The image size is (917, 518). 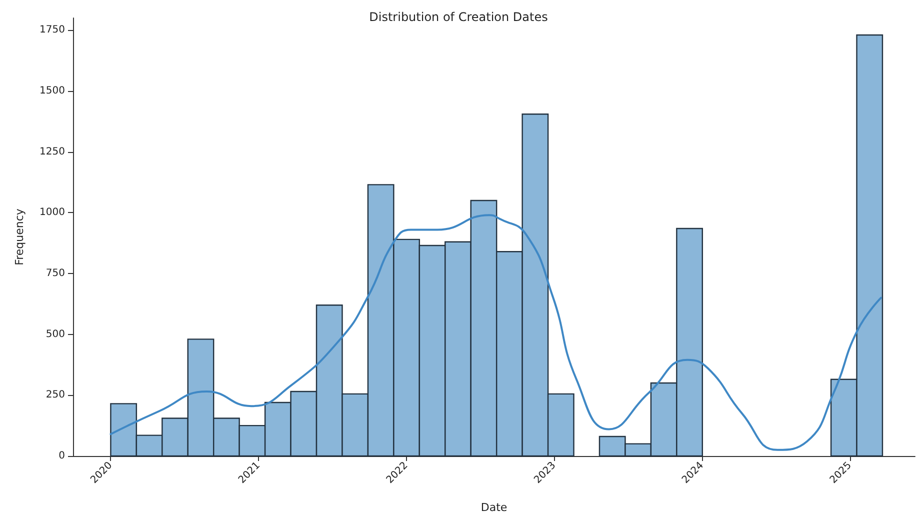 I want to click on y-tick-label: 750, so click(x=55, y=273).